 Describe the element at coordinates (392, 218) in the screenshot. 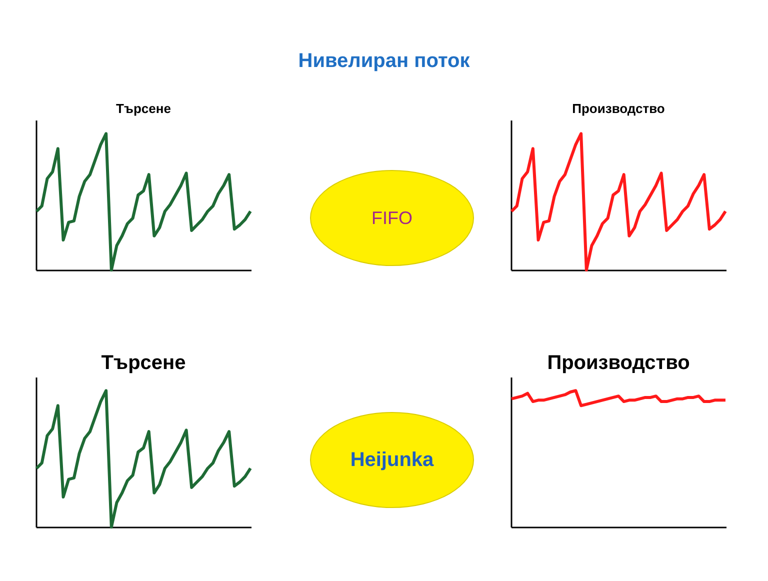

I see `ellipse: FIFO` at that location.